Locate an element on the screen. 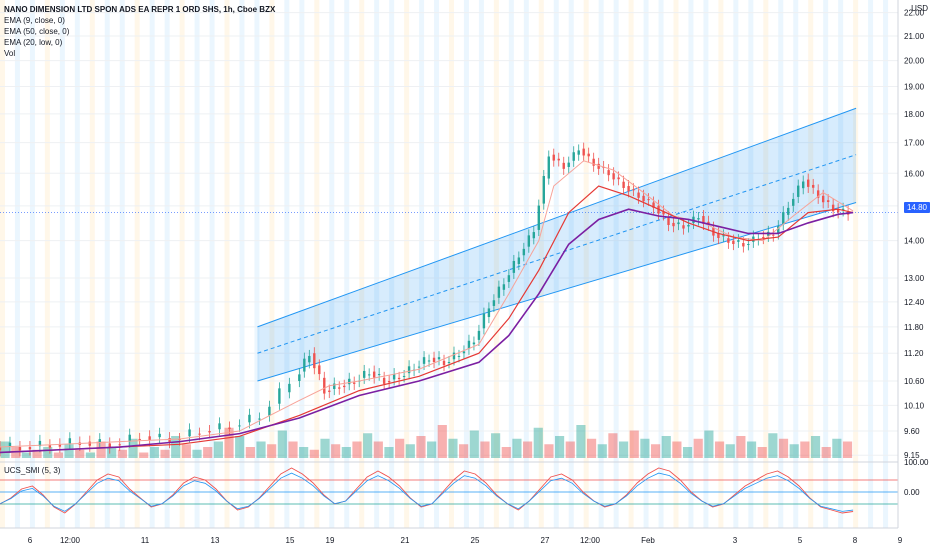  time-tick-label: 3 is located at coordinates (735, 540).